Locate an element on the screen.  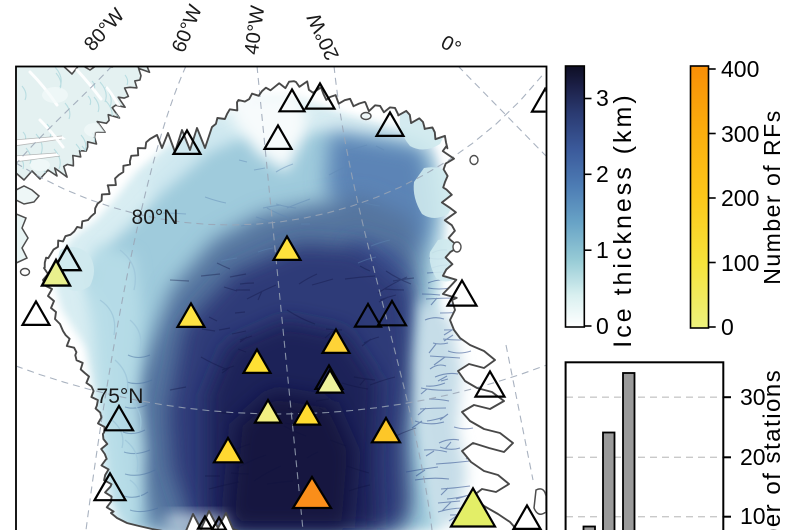
svg-text: 1 is located at coordinates (602, 250).